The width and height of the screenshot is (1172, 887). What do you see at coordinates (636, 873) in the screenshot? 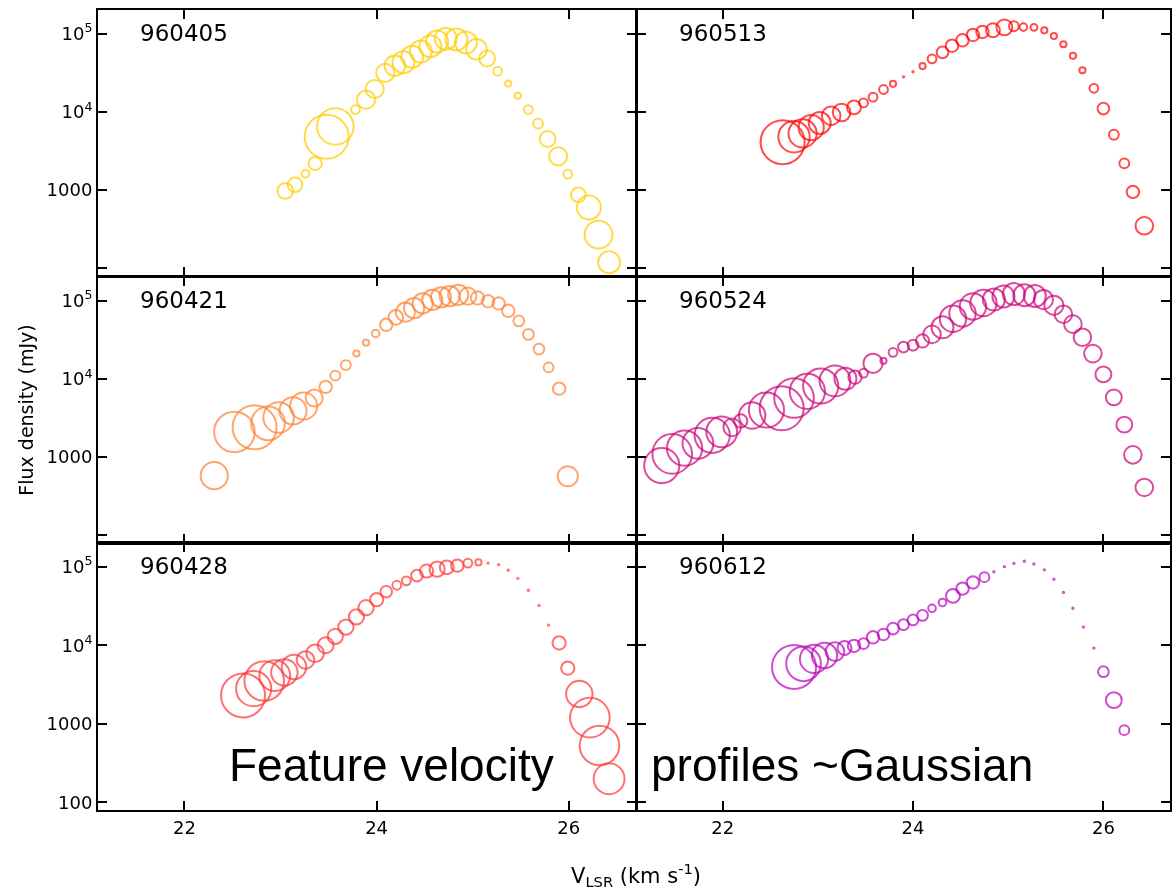
I see `x-axis-title: V$_{LSR}$ (km s$^{-1}$)` at bounding box center [636, 873].